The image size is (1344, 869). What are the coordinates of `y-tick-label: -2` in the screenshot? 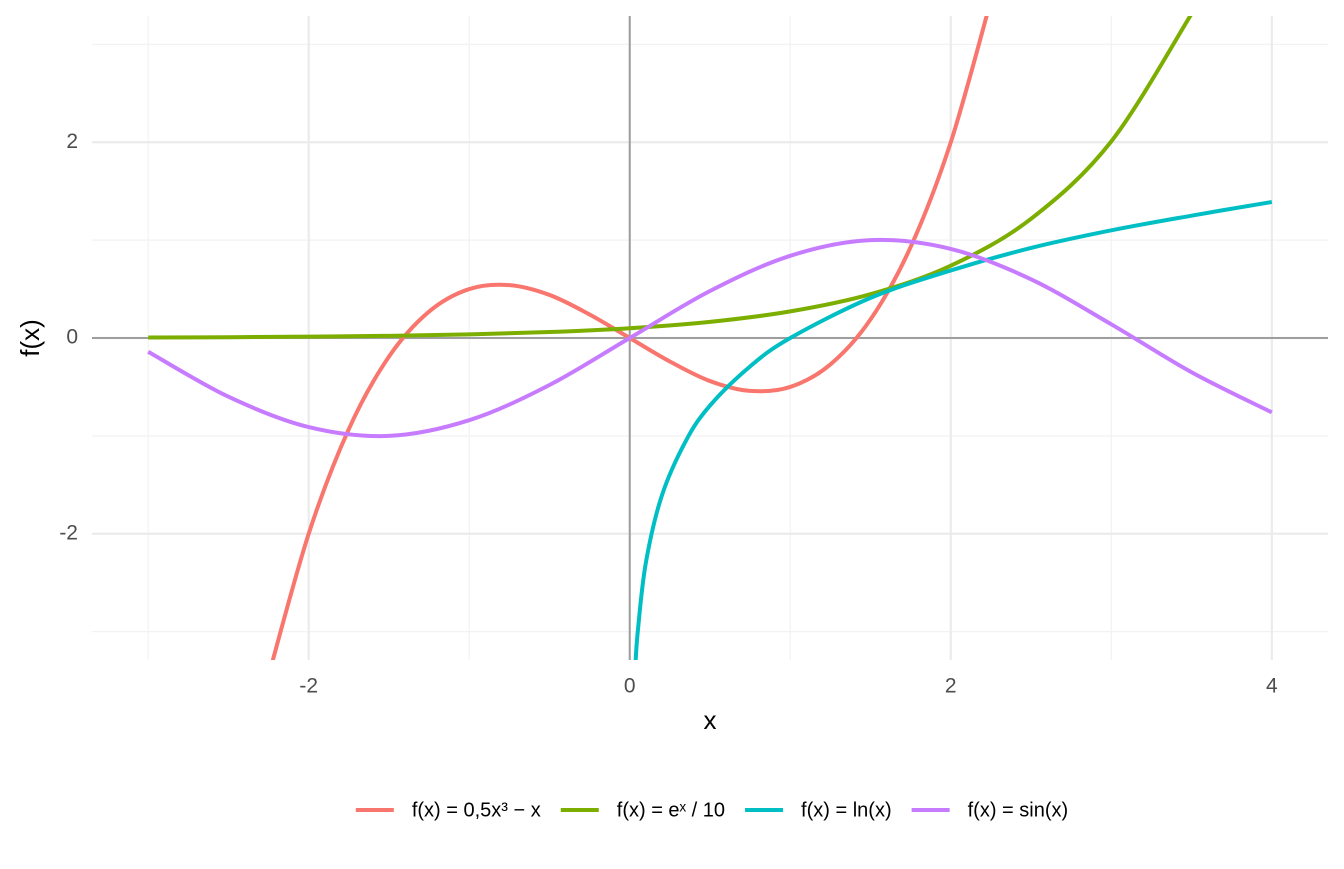 It's located at (68, 532).